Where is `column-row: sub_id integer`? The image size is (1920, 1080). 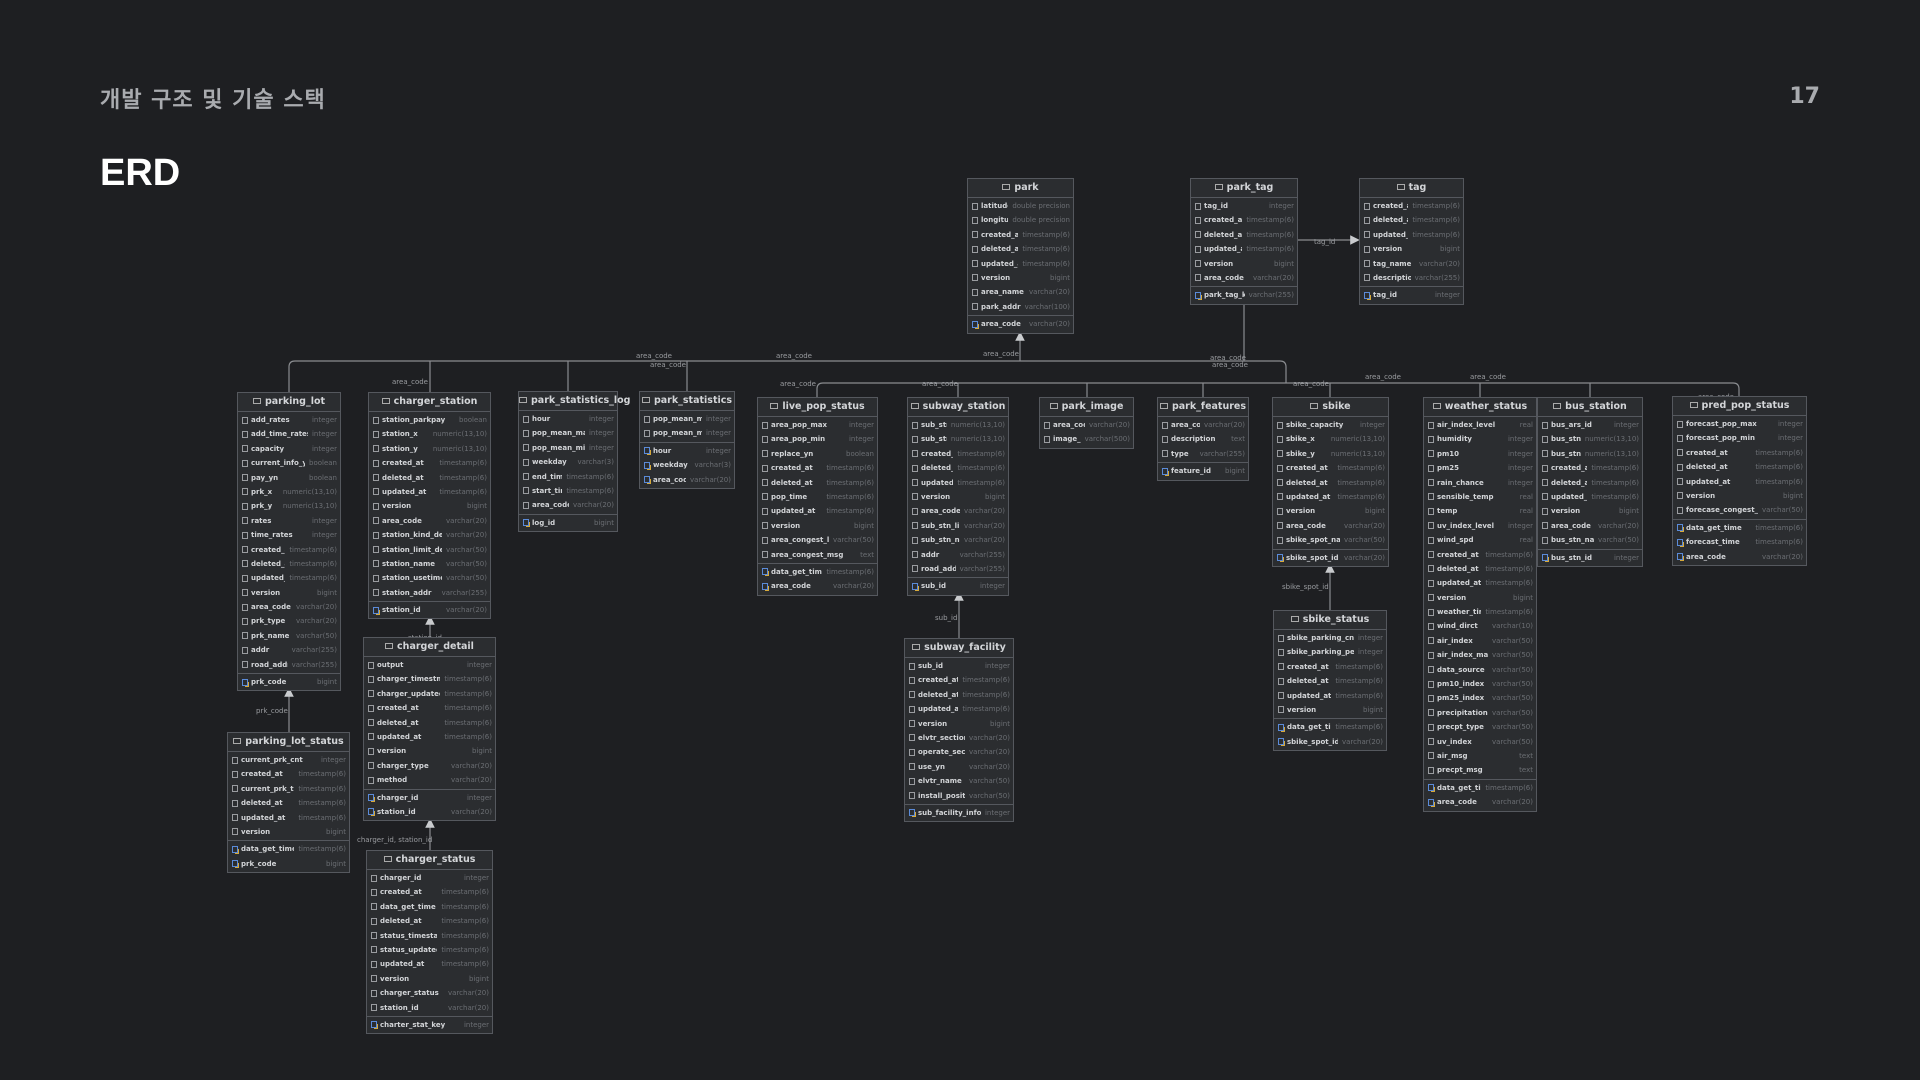
column-row: sub_id integer is located at coordinates (958, 586).